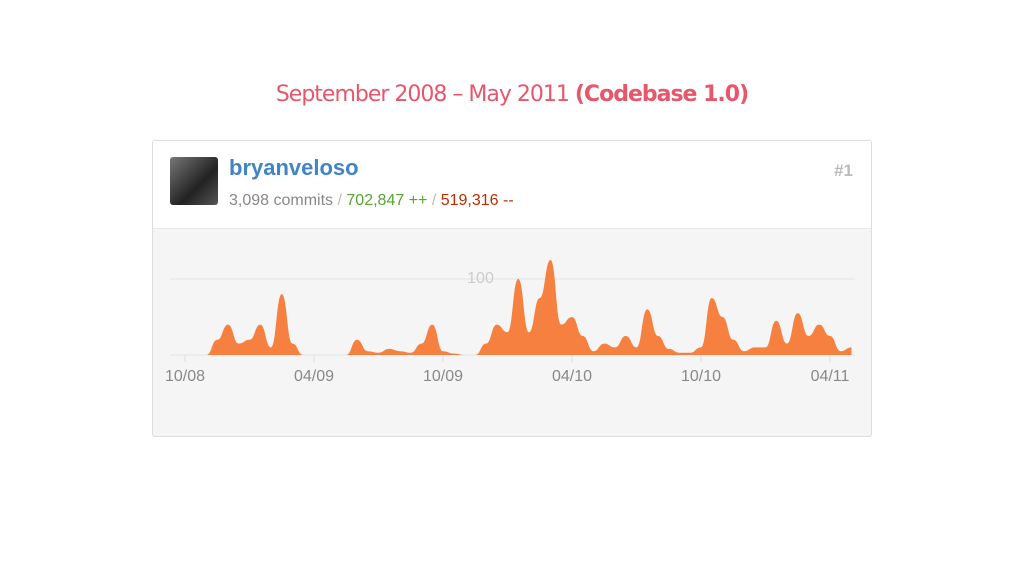 Image resolution: width=1024 pixels, height=576 pixels. I want to click on period: September 2008 – May 2011, so click(422, 94).